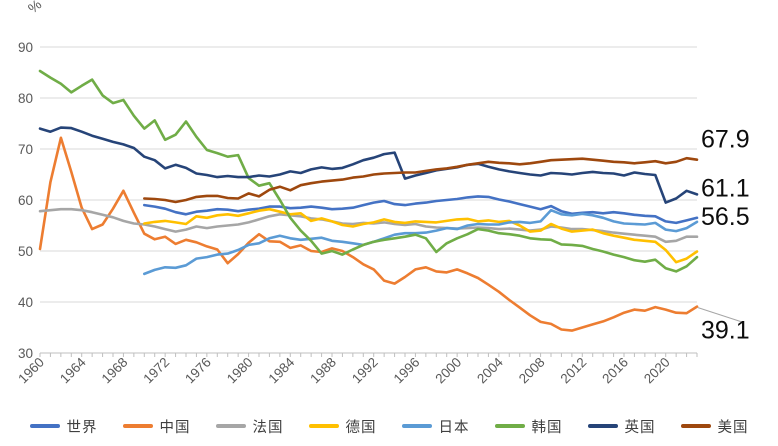 This screenshot has height=446, width=778. Describe the element at coordinates (230, 426) in the screenshot. I see `legend-swatch-france-icon` at that location.